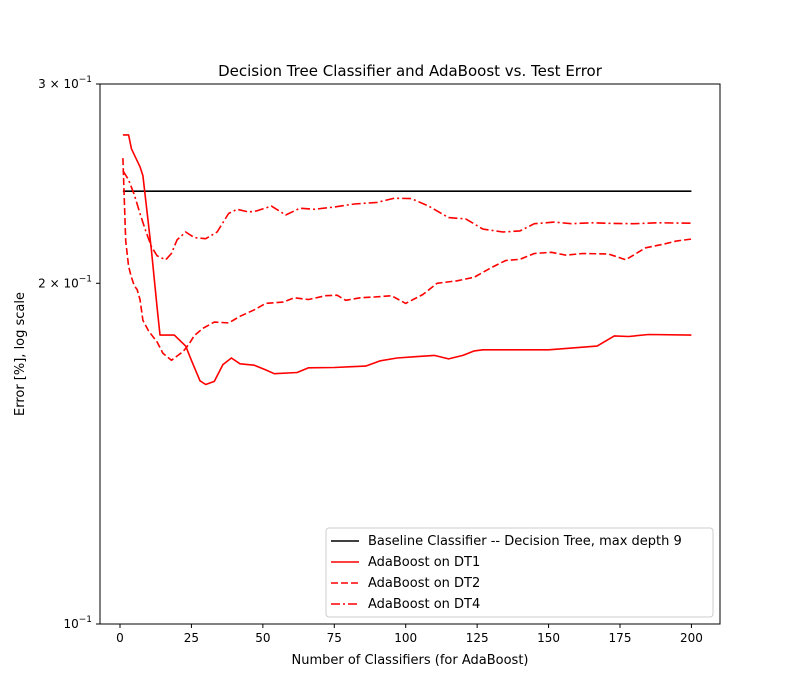  Describe the element at coordinates (65, 282) in the screenshot. I see `y-tick-label: 2 × 10⁻¹` at that location.